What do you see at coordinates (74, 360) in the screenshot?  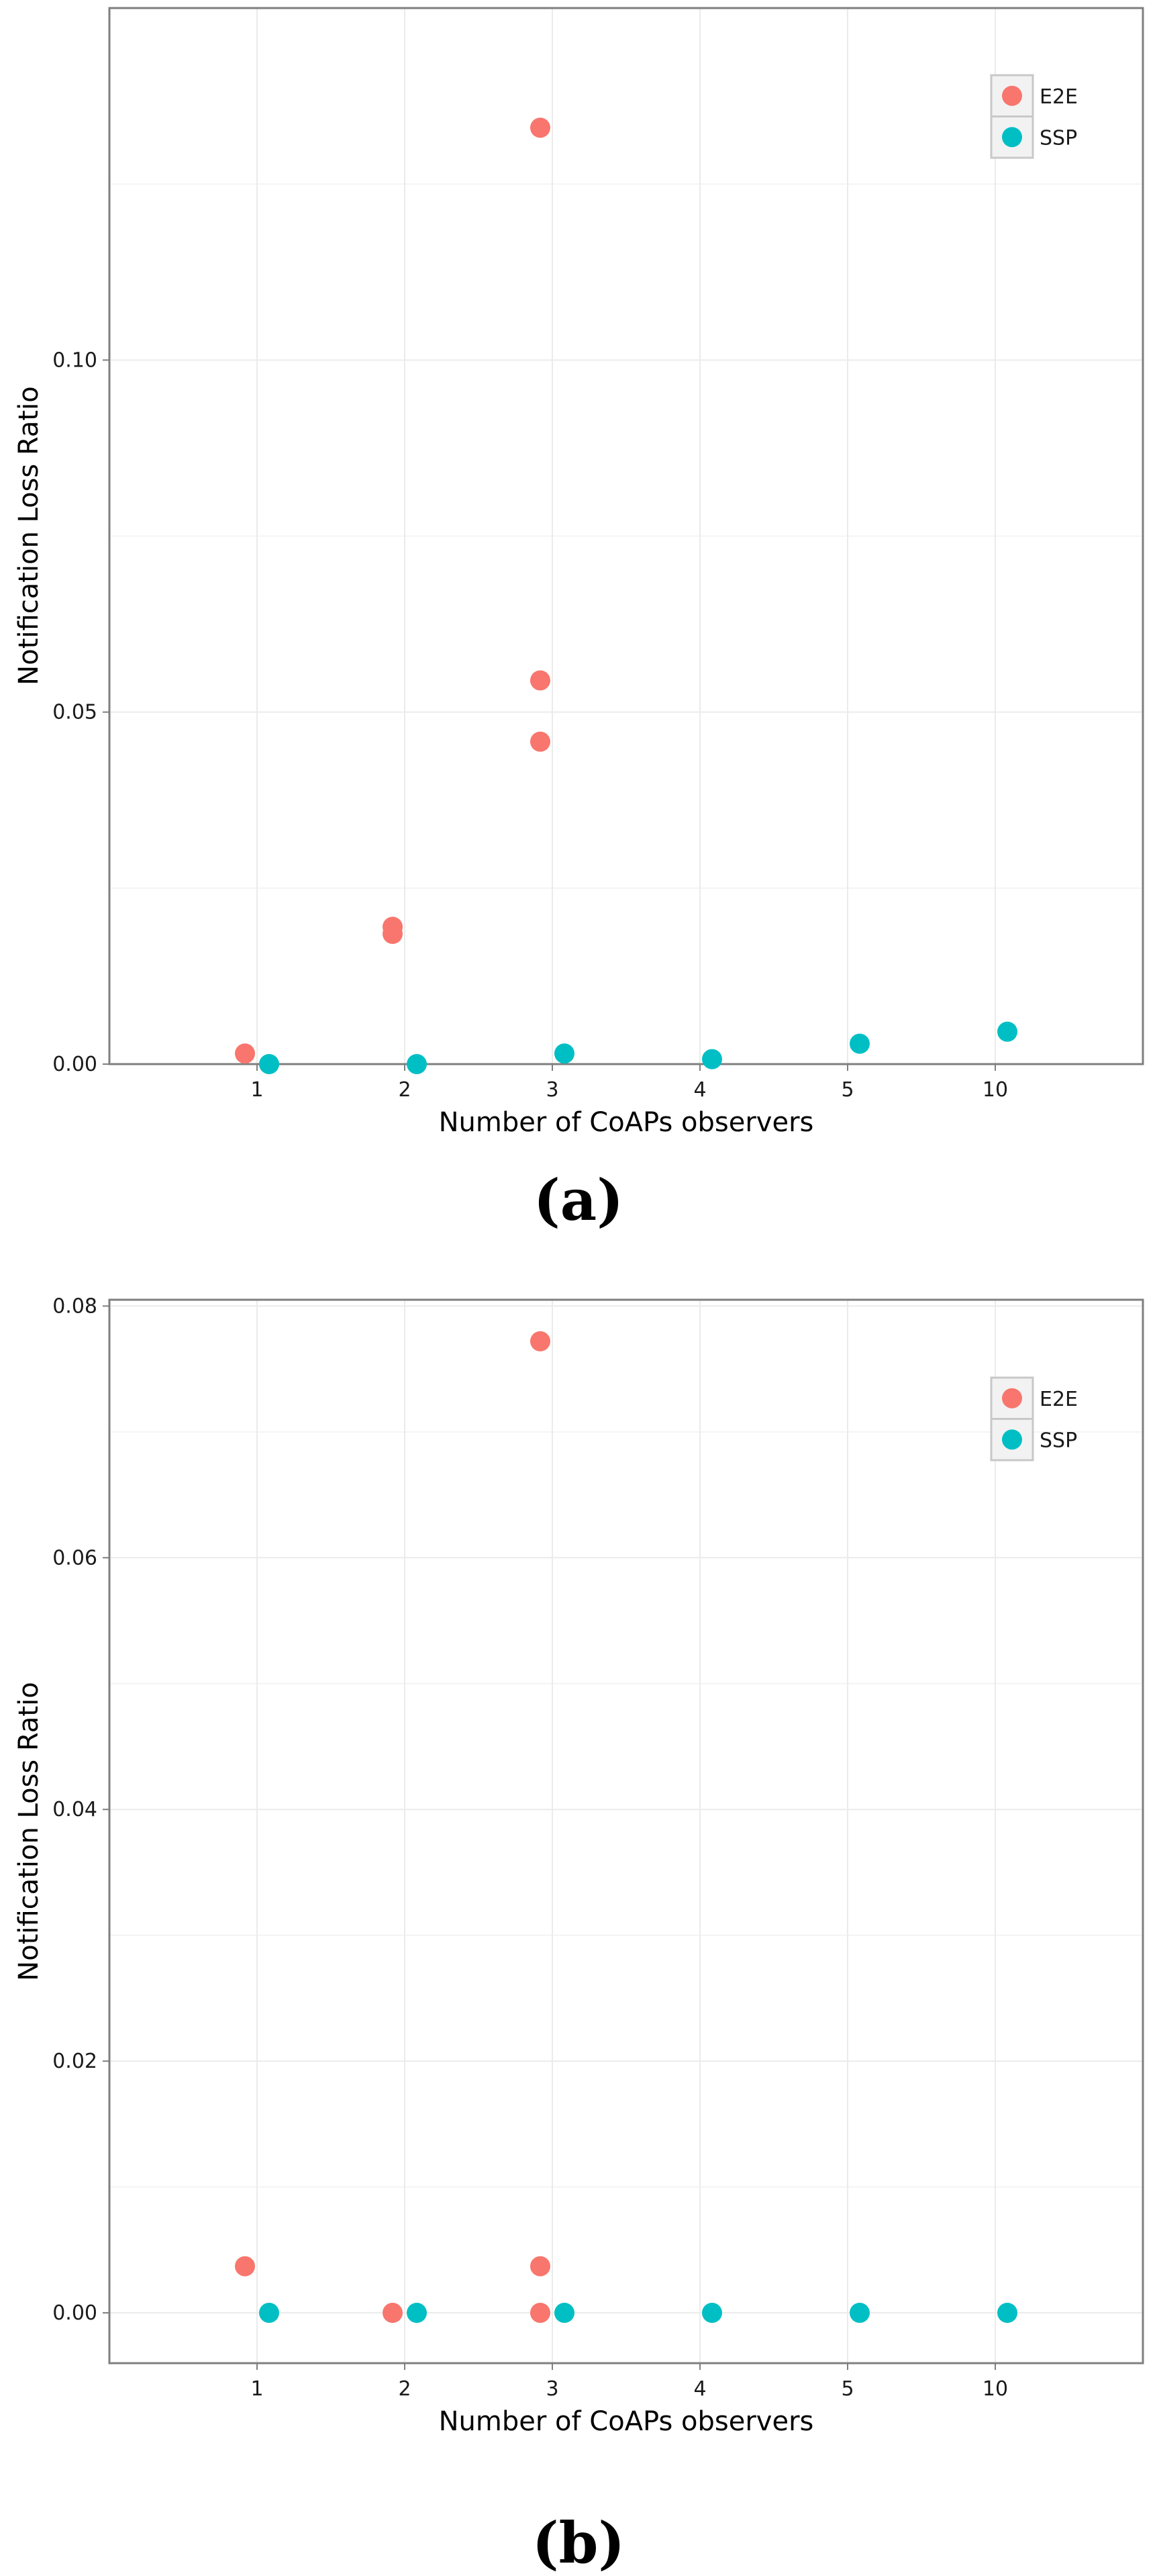 I see `y-tick-label: 0.10` at bounding box center [74, 360].